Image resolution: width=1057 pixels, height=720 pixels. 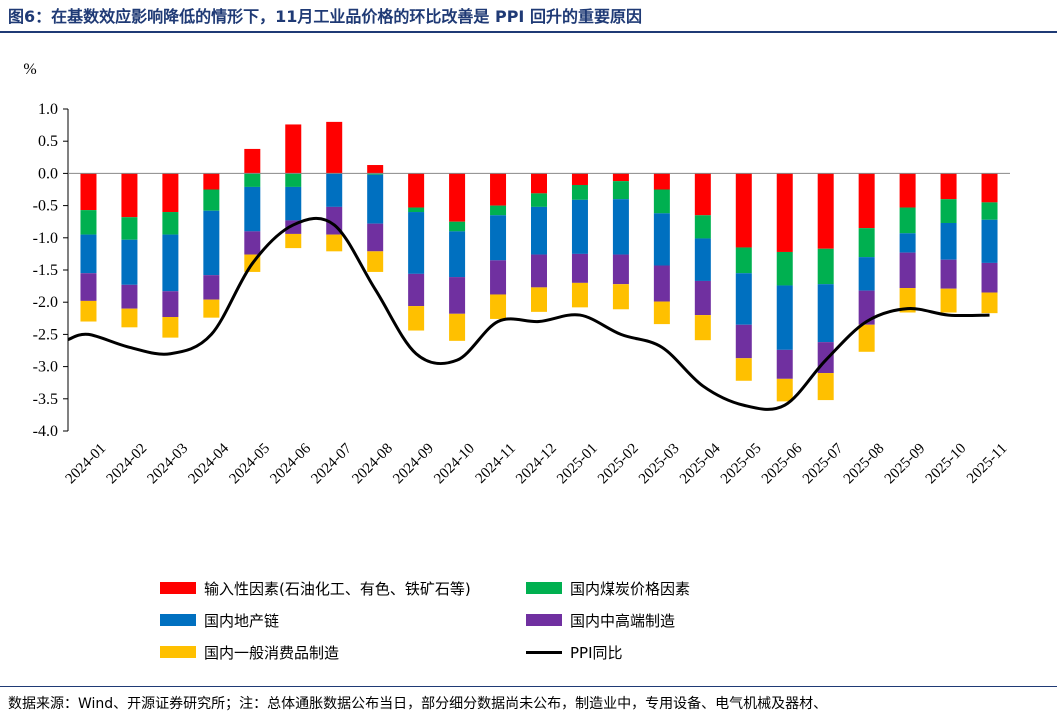 I want to click on y-tick-label: -0.5, so click(x=45, y=206).